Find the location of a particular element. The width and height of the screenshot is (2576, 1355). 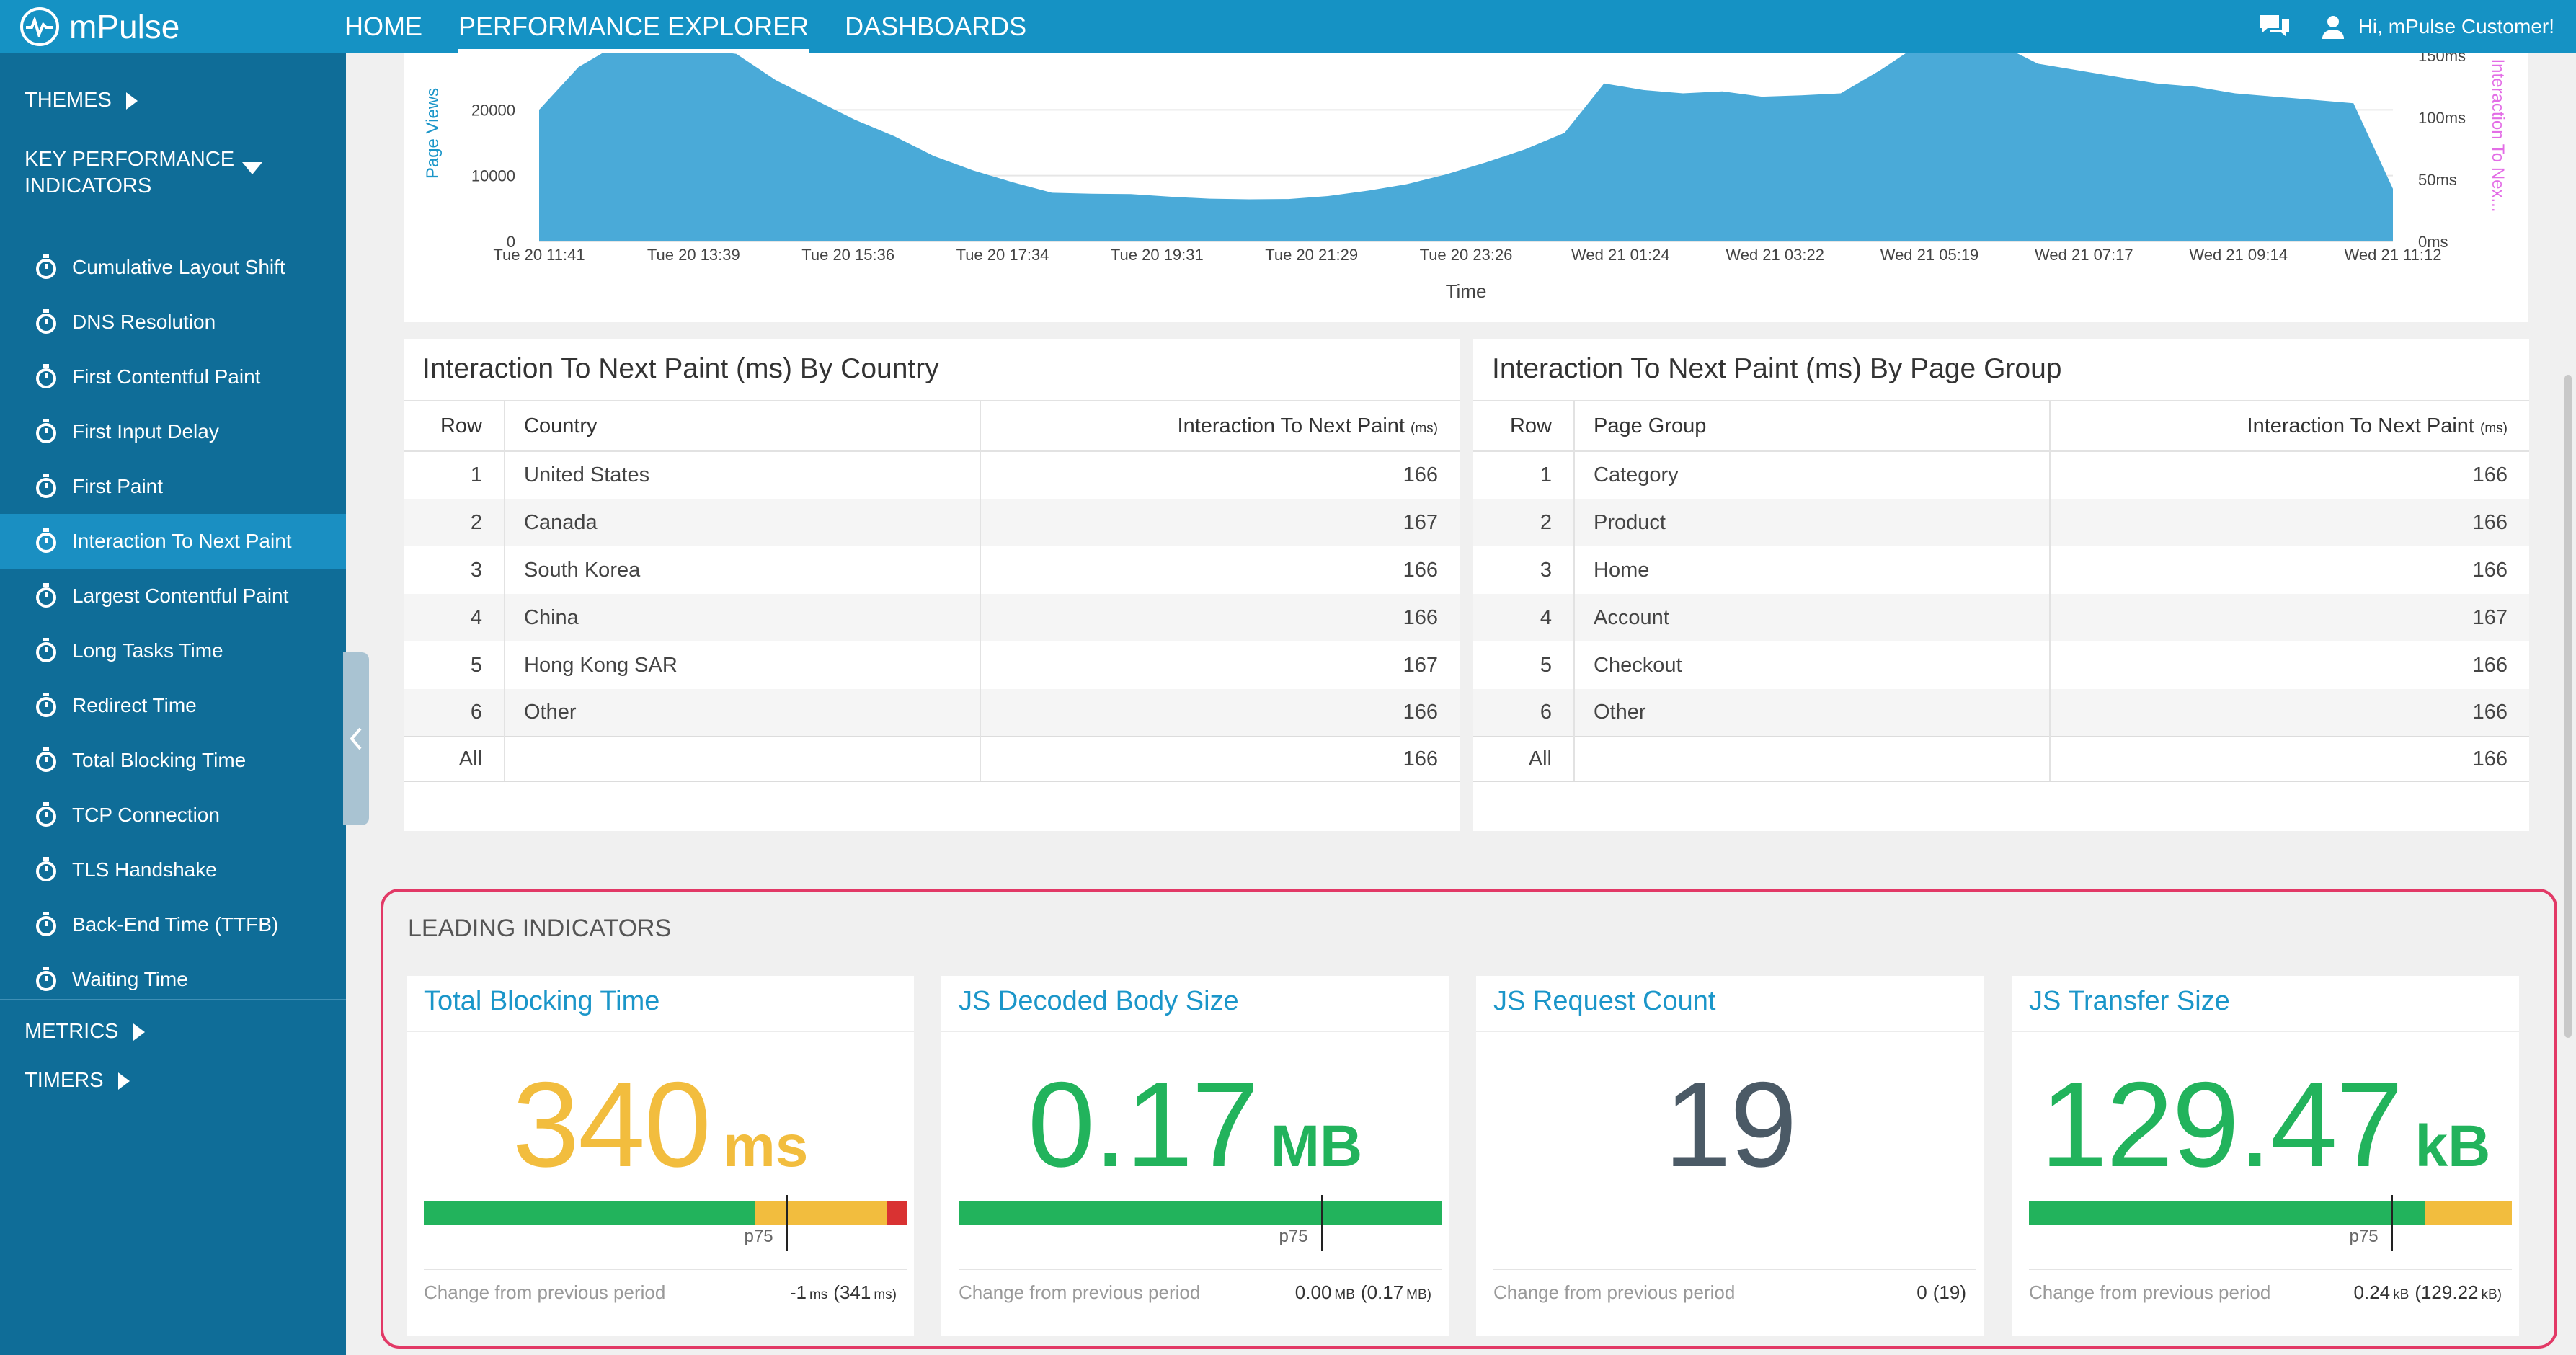

sidebar-item-label: First Contentful Paint is located at coordinates (166, 376).